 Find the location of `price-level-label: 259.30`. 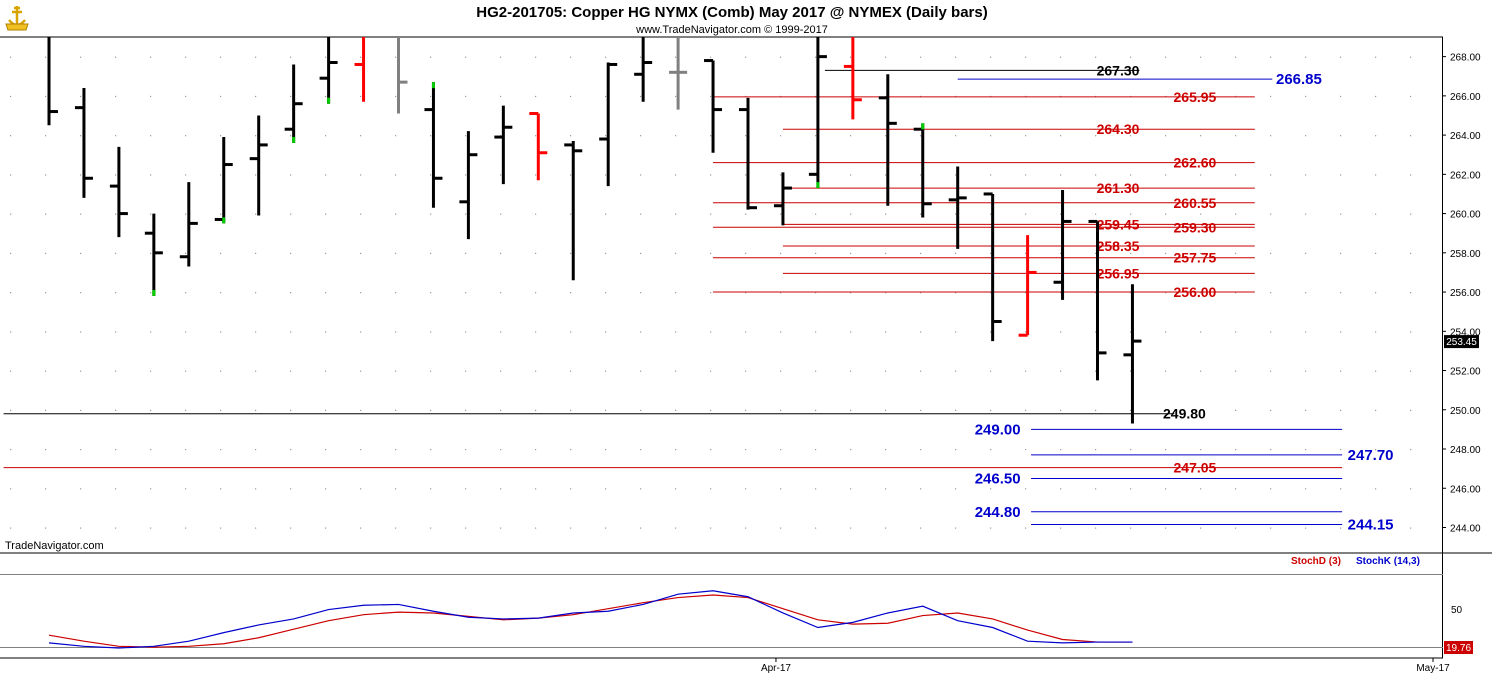

price-level-label: 259.30 is located at coordinates (1195, 227).